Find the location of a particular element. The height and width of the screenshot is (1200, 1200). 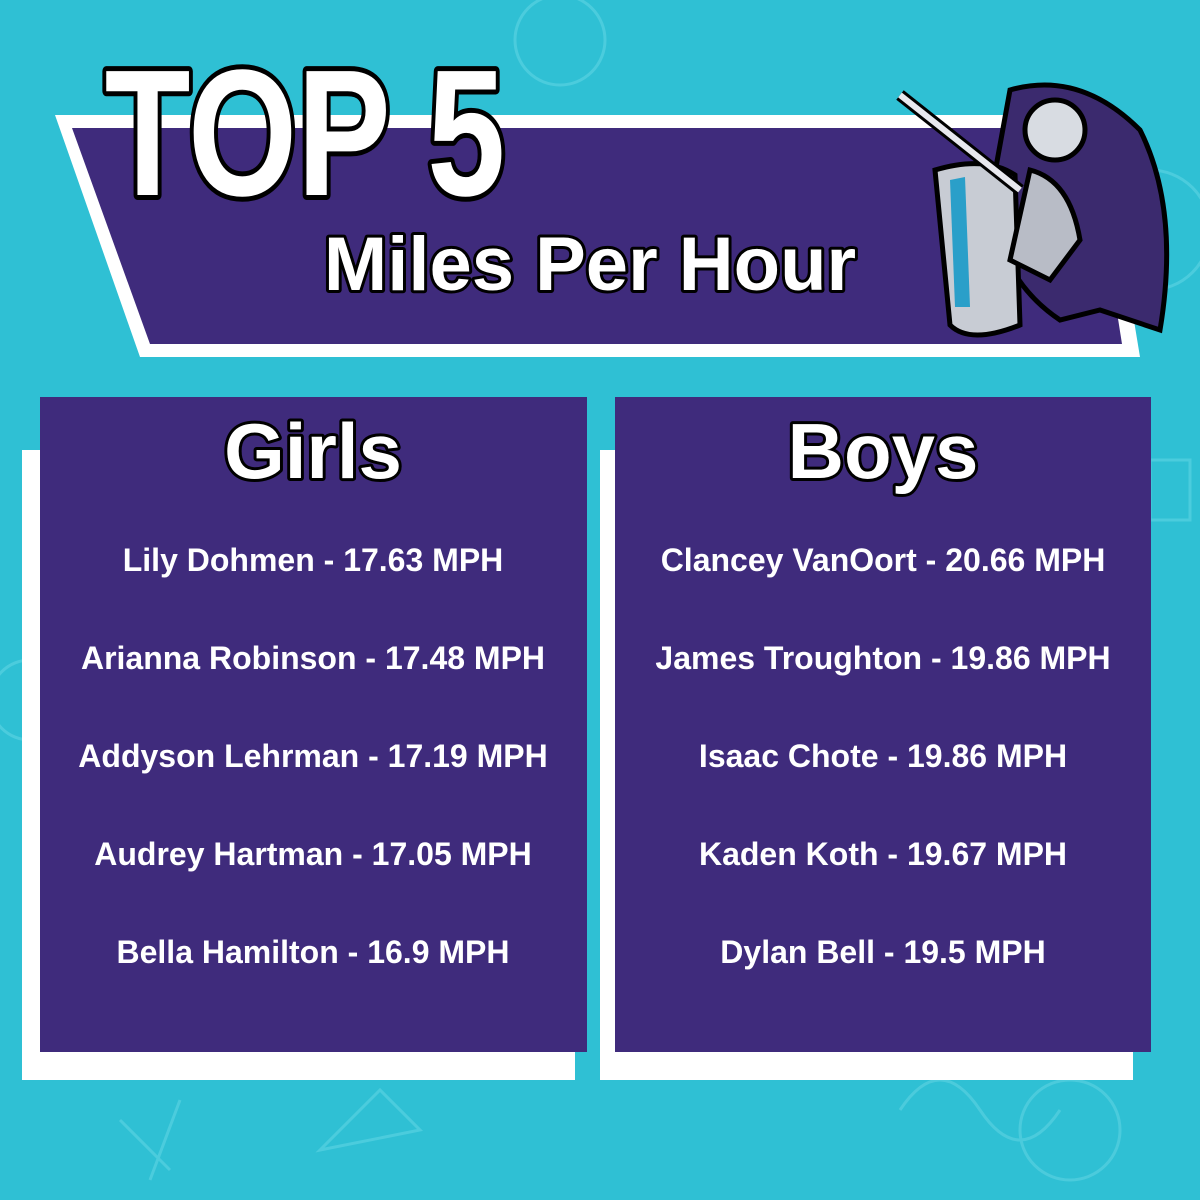

knight-logo is located at coordinates (1033, 210).